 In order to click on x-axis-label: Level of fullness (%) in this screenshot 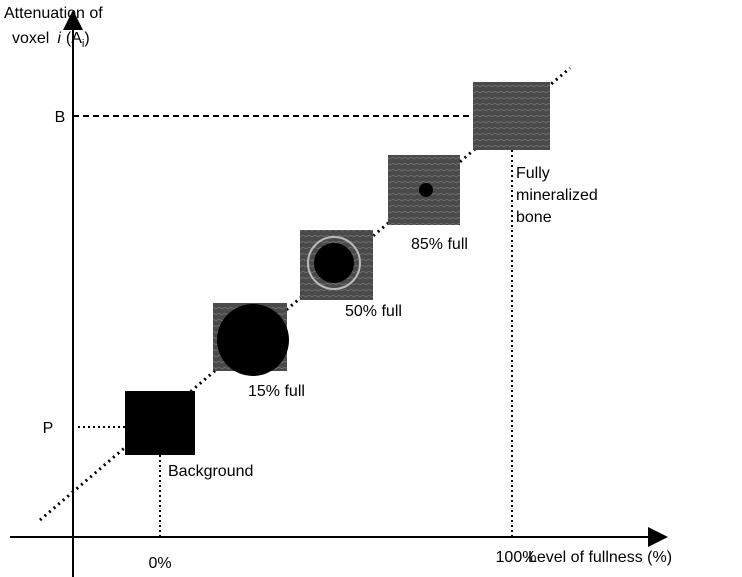, I will do `click(600, 557)`.